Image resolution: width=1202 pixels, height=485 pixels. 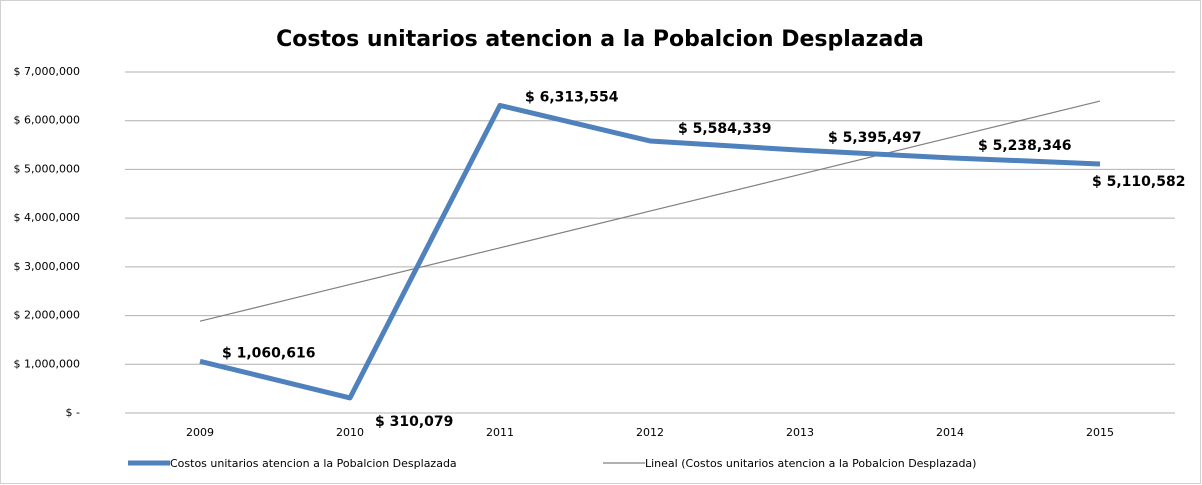 What do you see at coordinates (874, 138) in the screenshot?
I see `data-label: $ 5,395,497` at bounding box center [874, 138].